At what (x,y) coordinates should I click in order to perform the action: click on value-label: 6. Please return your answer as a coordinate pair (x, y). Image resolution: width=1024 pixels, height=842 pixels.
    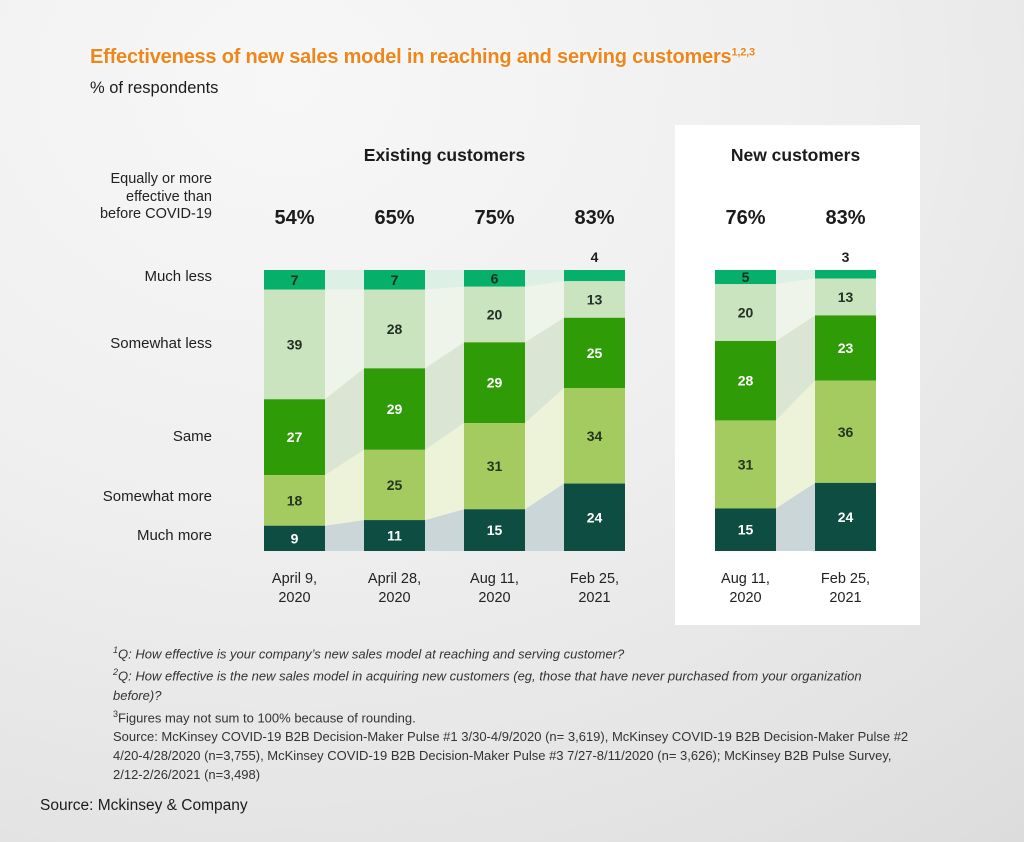
    Looking at the image, I should click on (495, 278).